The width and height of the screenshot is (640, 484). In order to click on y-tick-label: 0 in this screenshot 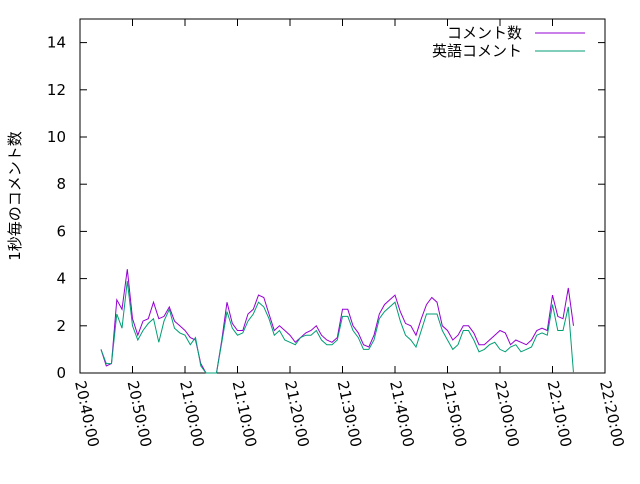, I will do `click(61, 373)`.